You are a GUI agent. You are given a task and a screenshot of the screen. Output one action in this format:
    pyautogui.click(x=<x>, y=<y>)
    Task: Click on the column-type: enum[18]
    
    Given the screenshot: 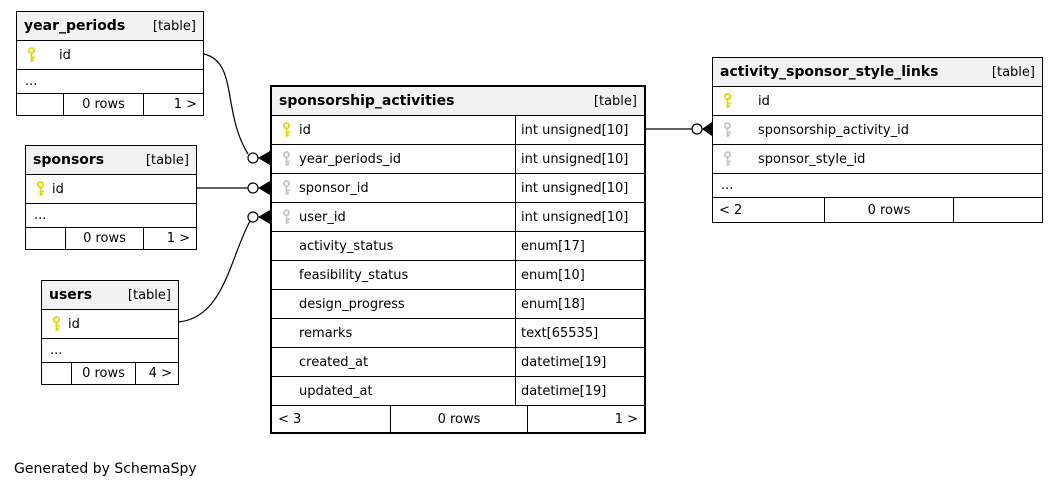 What is the action you would take?
    pyautogui.click(x=579, y=304)
    